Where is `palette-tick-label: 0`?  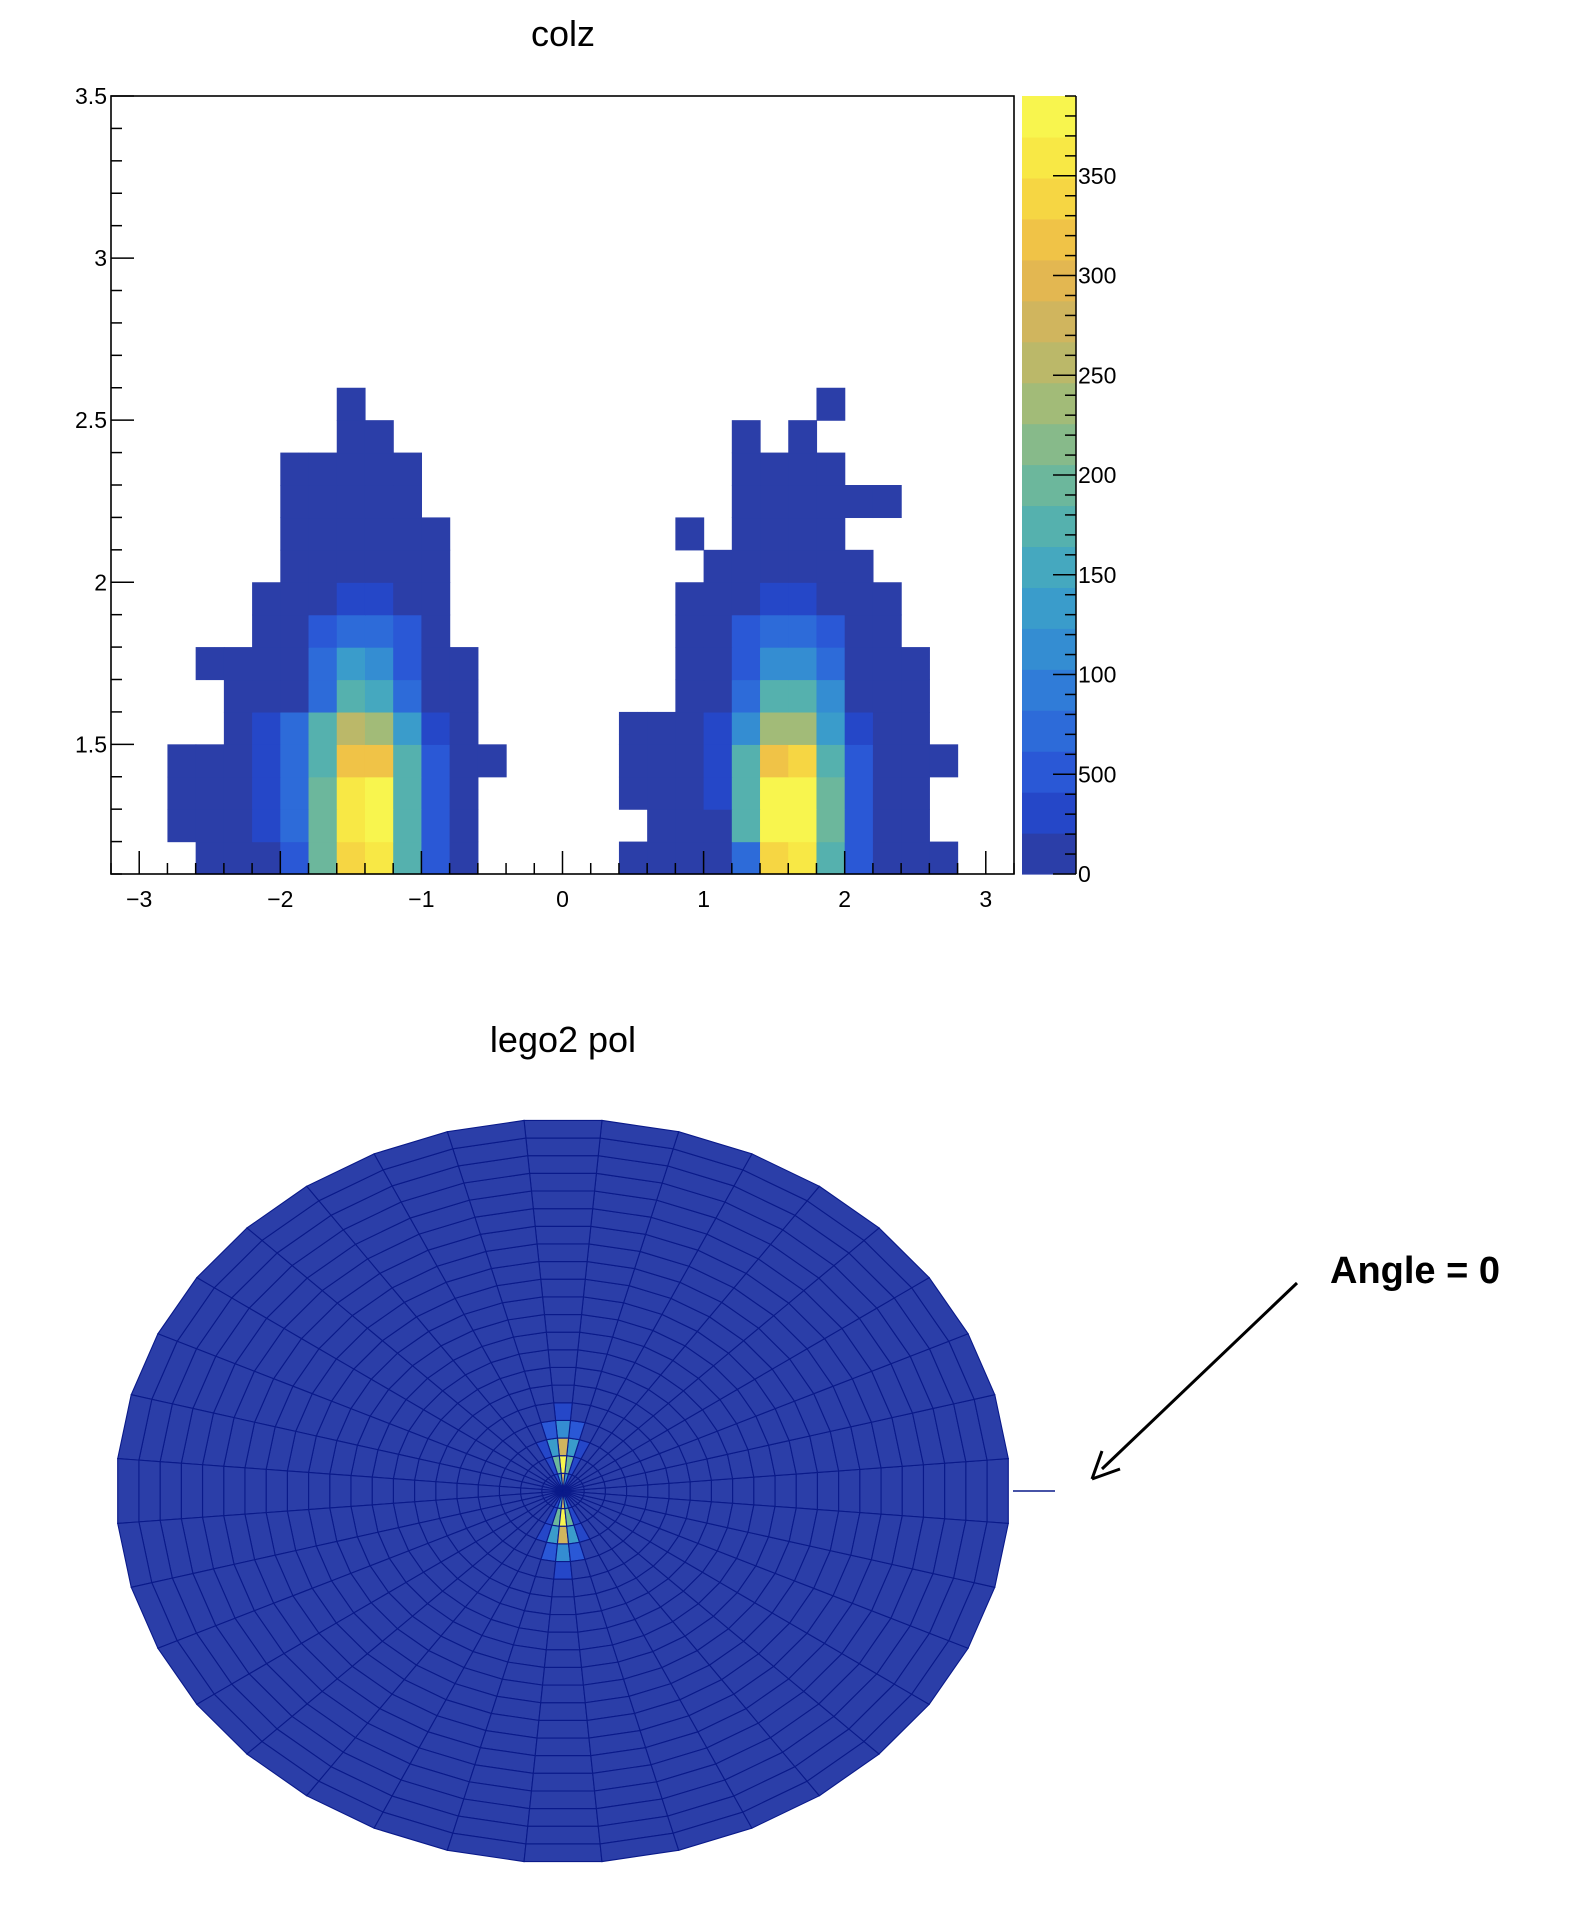 palette-tick-label: 0 is located at coordinates (1084, 874).